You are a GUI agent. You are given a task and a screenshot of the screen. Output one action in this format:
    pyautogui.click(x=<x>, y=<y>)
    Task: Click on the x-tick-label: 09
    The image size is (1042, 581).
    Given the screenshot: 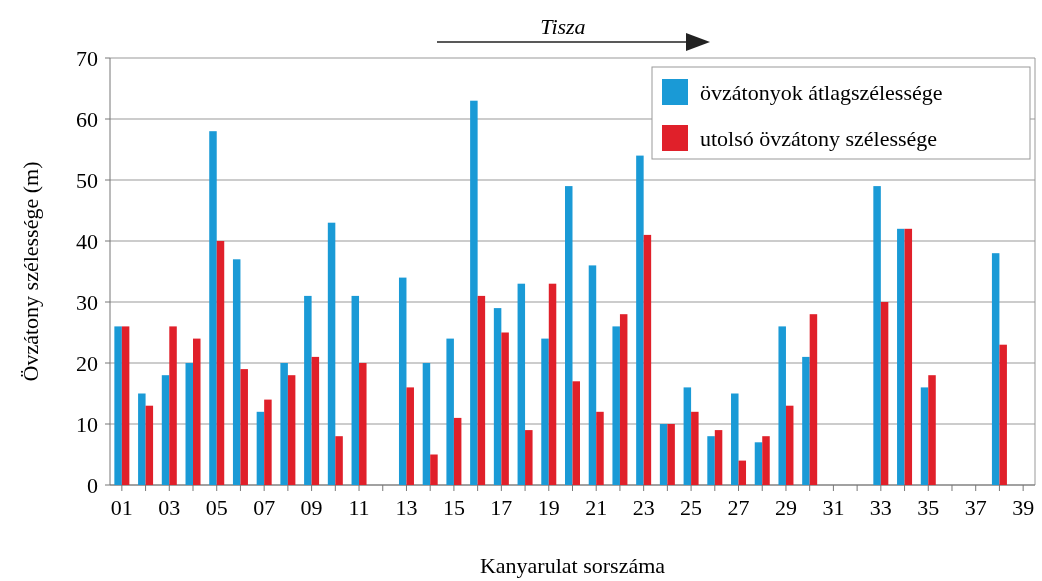 What is the action you would take?
    pyautogui.click(x=311, y=507)
    